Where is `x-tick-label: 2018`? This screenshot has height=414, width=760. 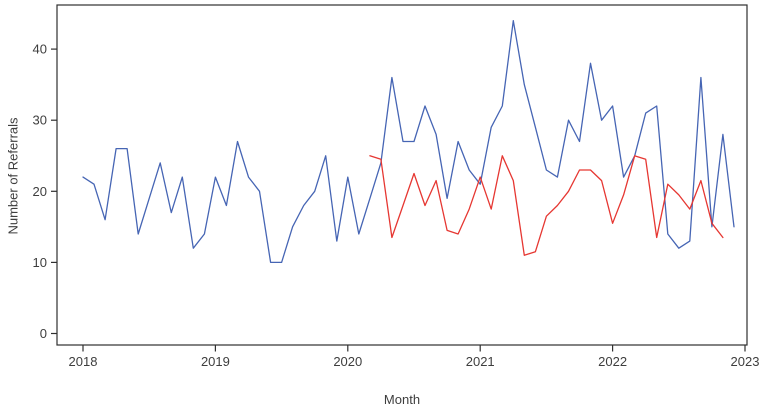
x-tick-label: 2018 is located at coordinates (83, 361).